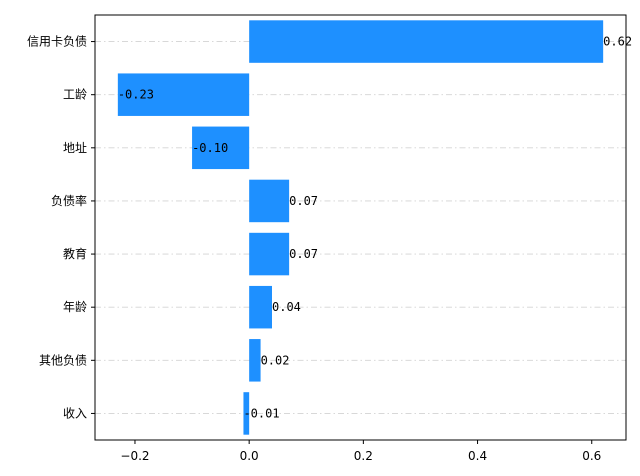 The image size is (640, 476). Describe the element at coordinates (75, 148) in the screenshot. I see `category-label-2: 地址` at that location.